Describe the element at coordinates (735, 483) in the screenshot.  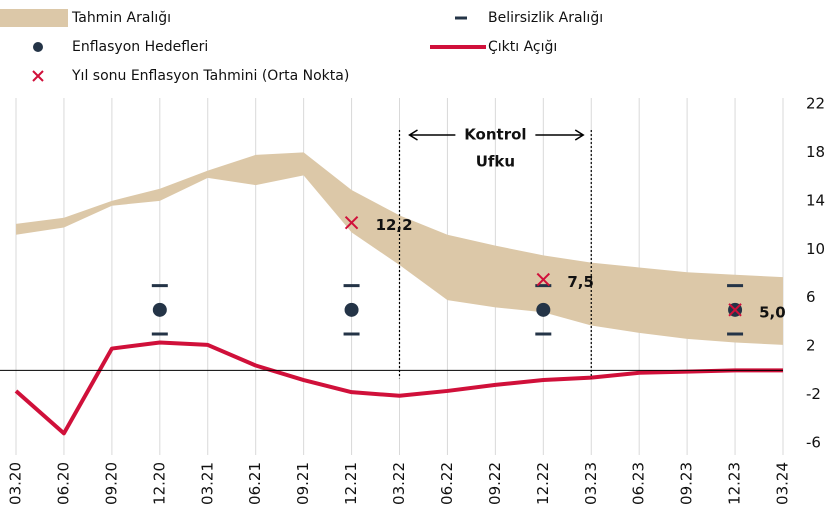
I see `x-tick-label: 12.23` at that location.